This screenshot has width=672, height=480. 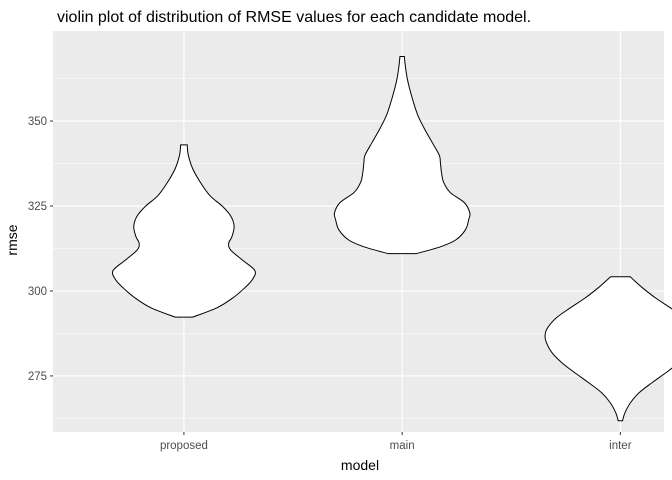 I want to click on violin-main, so click(x=402, y=155).